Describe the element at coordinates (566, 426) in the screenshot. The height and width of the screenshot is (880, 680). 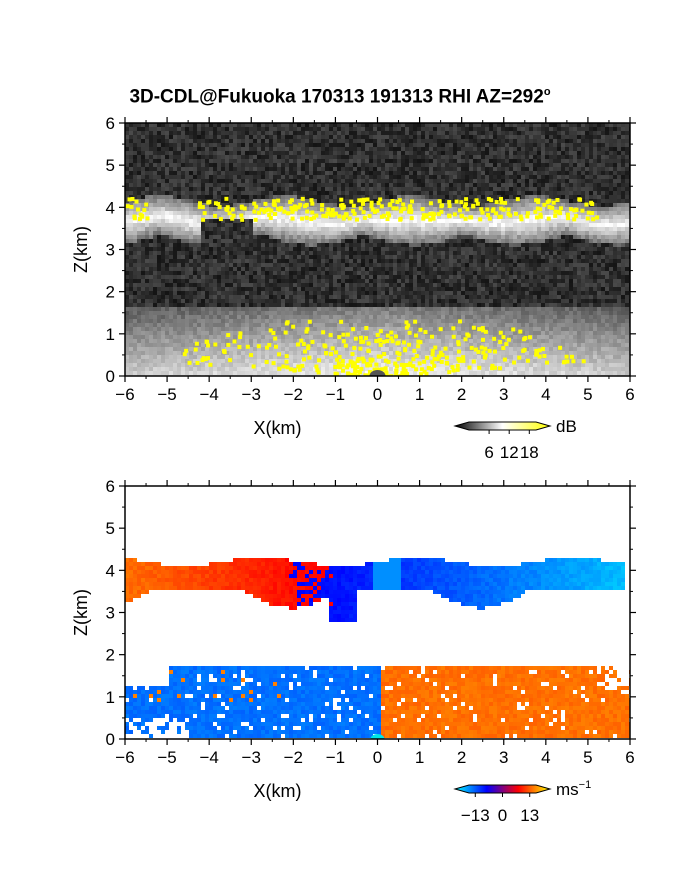
I see `colorbar-unit: dB` at that location.